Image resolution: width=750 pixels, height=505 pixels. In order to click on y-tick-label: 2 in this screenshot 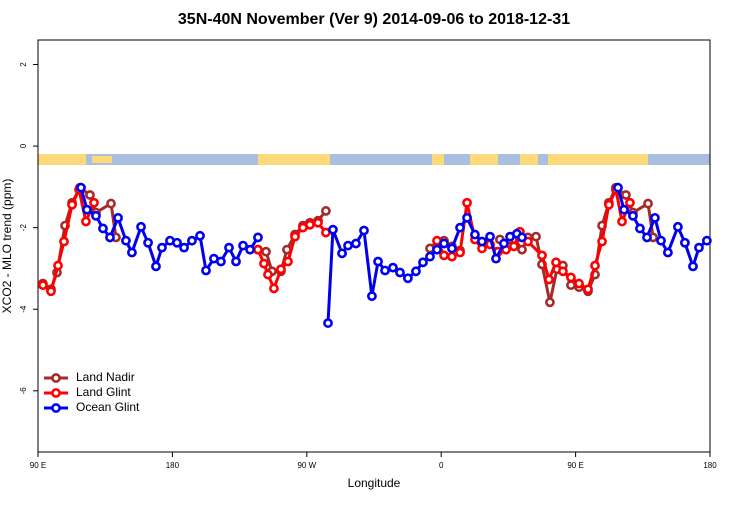, I will do `click(23, 64)`.